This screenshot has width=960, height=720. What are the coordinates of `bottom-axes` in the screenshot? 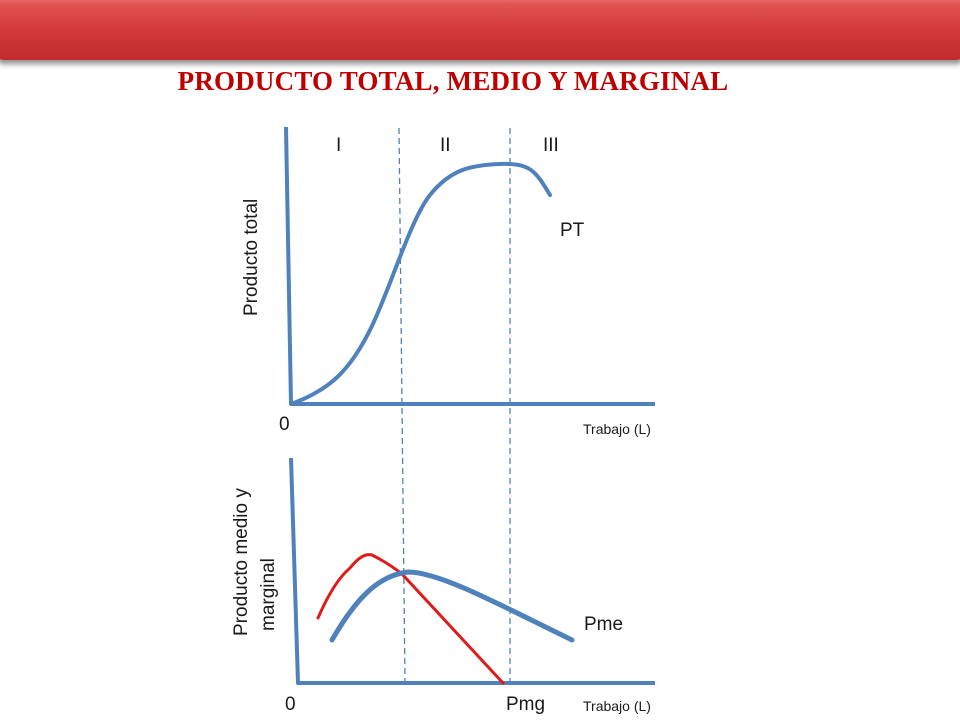 It's located at (472, 571).